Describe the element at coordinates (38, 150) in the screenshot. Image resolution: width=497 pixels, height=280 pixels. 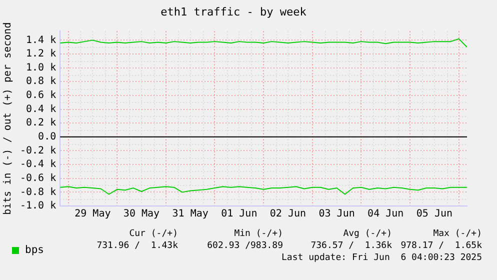
I see `y-tick-label: -0.2 k` at that location.